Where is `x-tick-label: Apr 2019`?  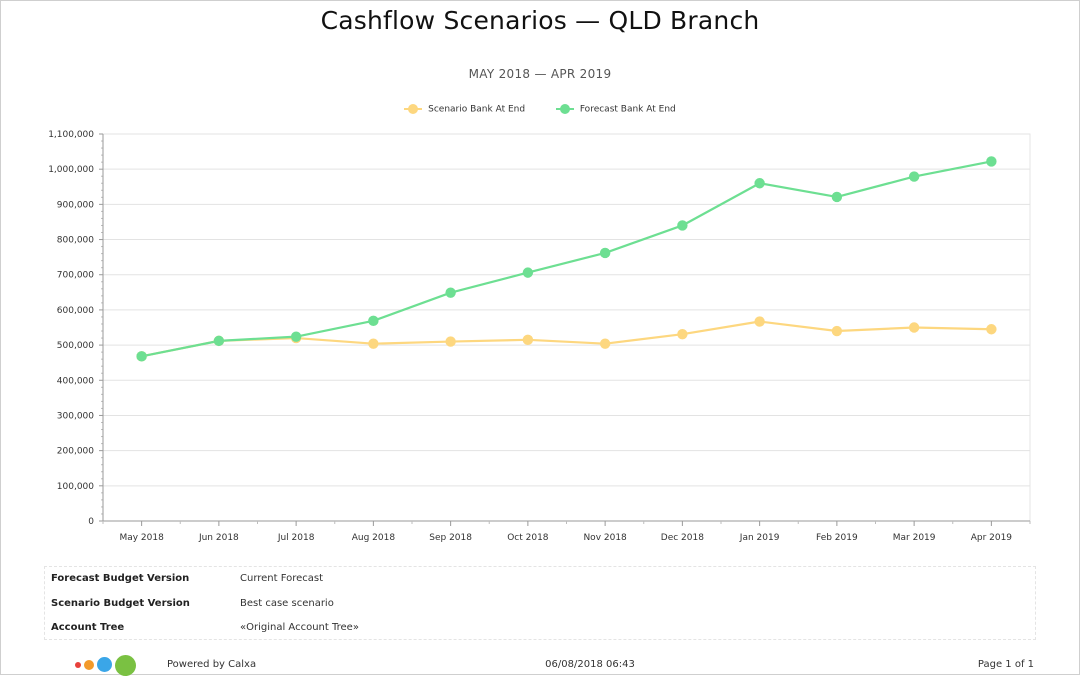
x-tick-label: Apr 2019 is located at coordinates (992, 538).